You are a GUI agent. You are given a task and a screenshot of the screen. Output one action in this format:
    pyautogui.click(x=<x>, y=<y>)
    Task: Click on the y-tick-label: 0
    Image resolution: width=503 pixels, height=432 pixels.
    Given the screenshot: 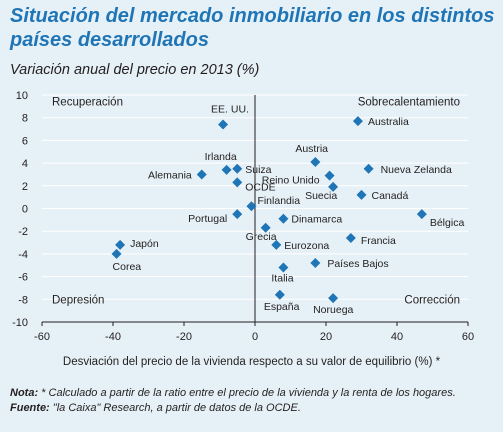 What is the action you would take?
    pyautogui.click(x=25, y=210)
    